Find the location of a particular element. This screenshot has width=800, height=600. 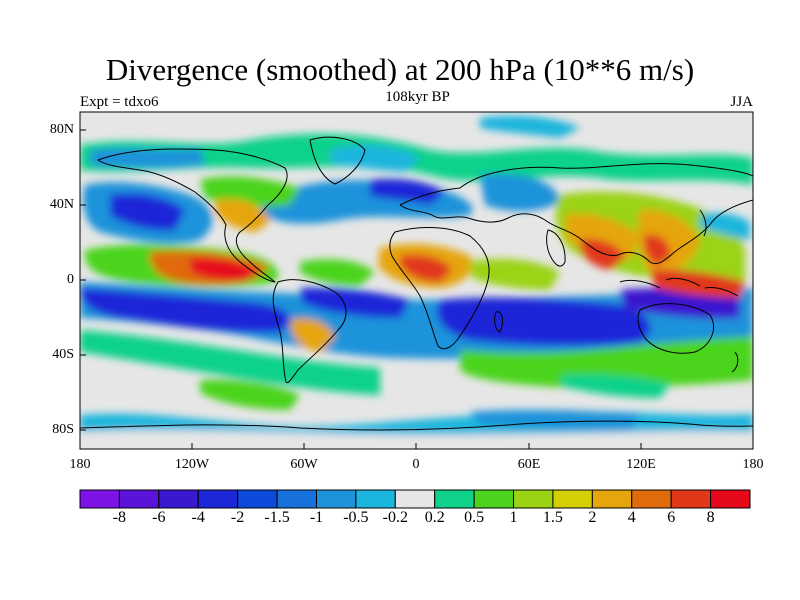

colorbar-label: 1 is located at coordinates (513, 517).